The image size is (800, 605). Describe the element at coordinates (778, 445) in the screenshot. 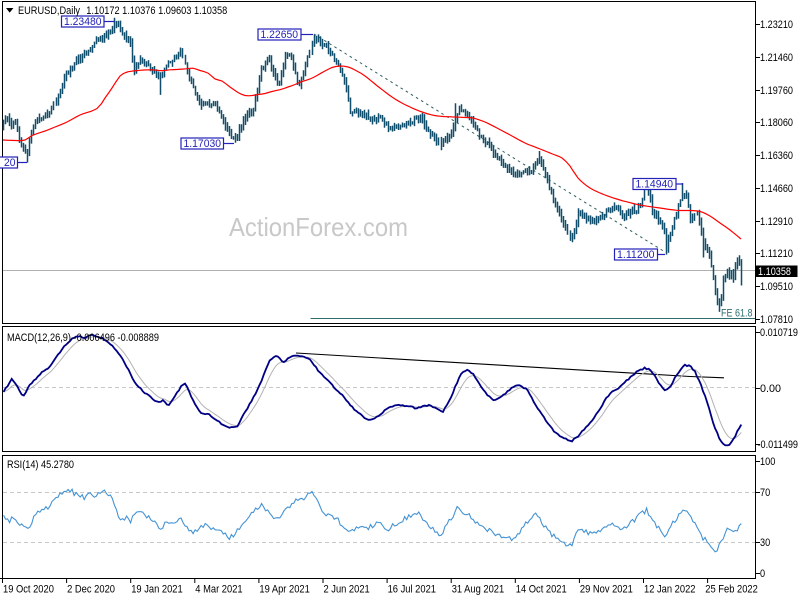

I see `svg-text: -0.011499` at that location.